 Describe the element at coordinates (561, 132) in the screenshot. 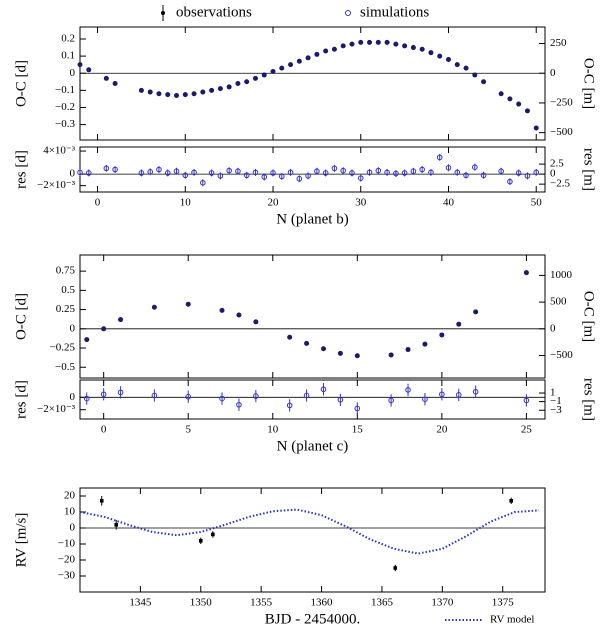

I see `y2-tick-label: −500` at that location.